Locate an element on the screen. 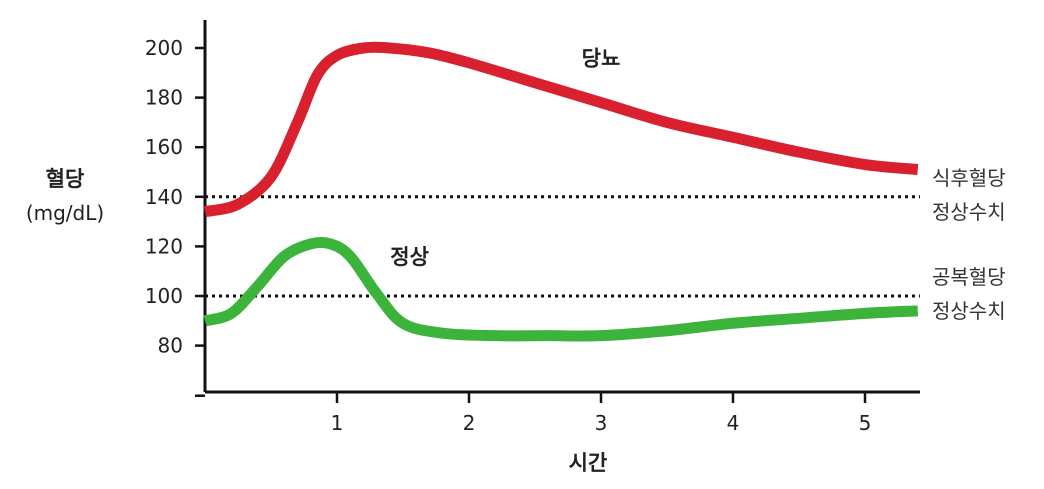 Image resolution: width=1044 pixels, height=489 pixels. x-tick-label: 4 is located at coordinates (733, 423).